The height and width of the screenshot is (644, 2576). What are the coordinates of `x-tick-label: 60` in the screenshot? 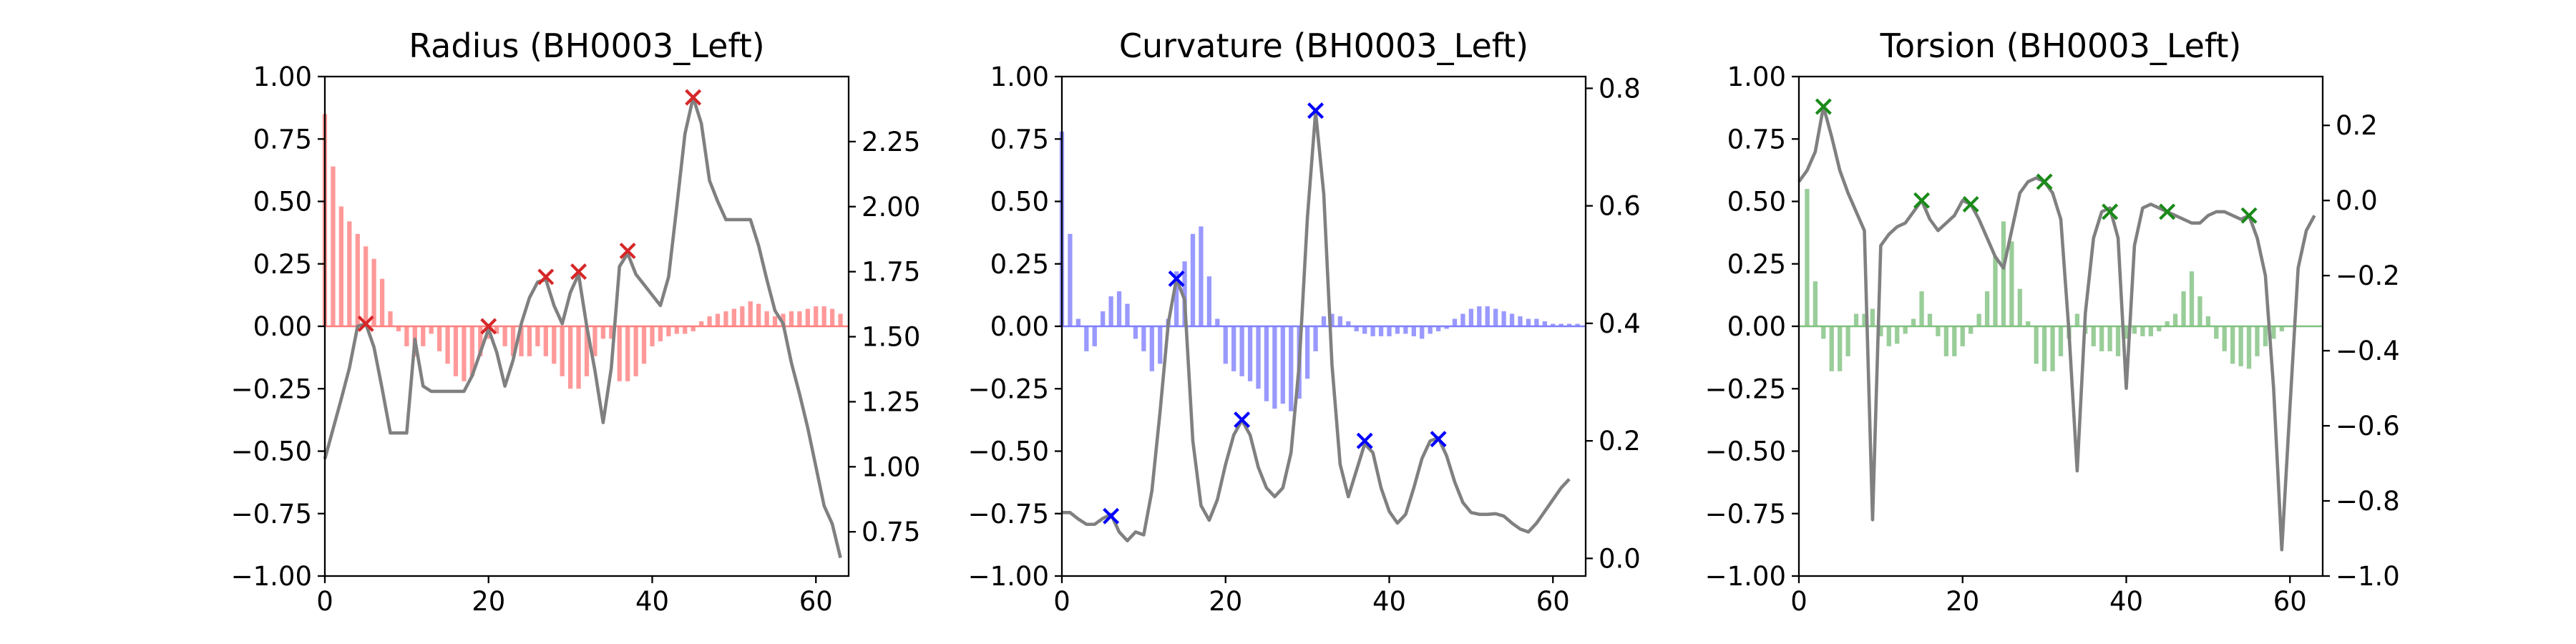 It's located at (2290, 601).